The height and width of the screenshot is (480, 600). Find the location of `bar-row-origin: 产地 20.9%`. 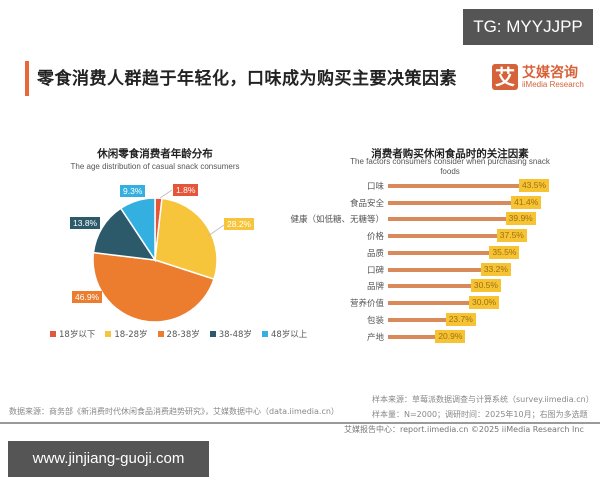

bar-row-origin: 产地 20.9% is located at coordinates (435, 337).